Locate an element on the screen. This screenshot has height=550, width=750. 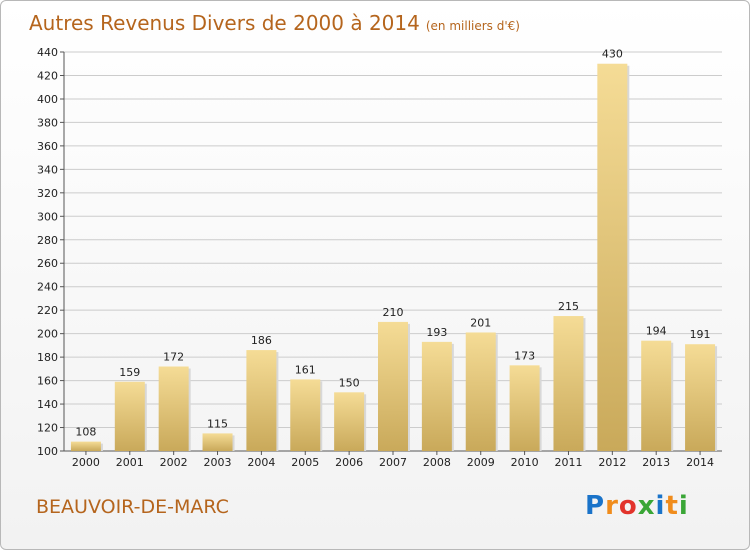
x-tick-label: 2002 is located at coordinates (174, 462).